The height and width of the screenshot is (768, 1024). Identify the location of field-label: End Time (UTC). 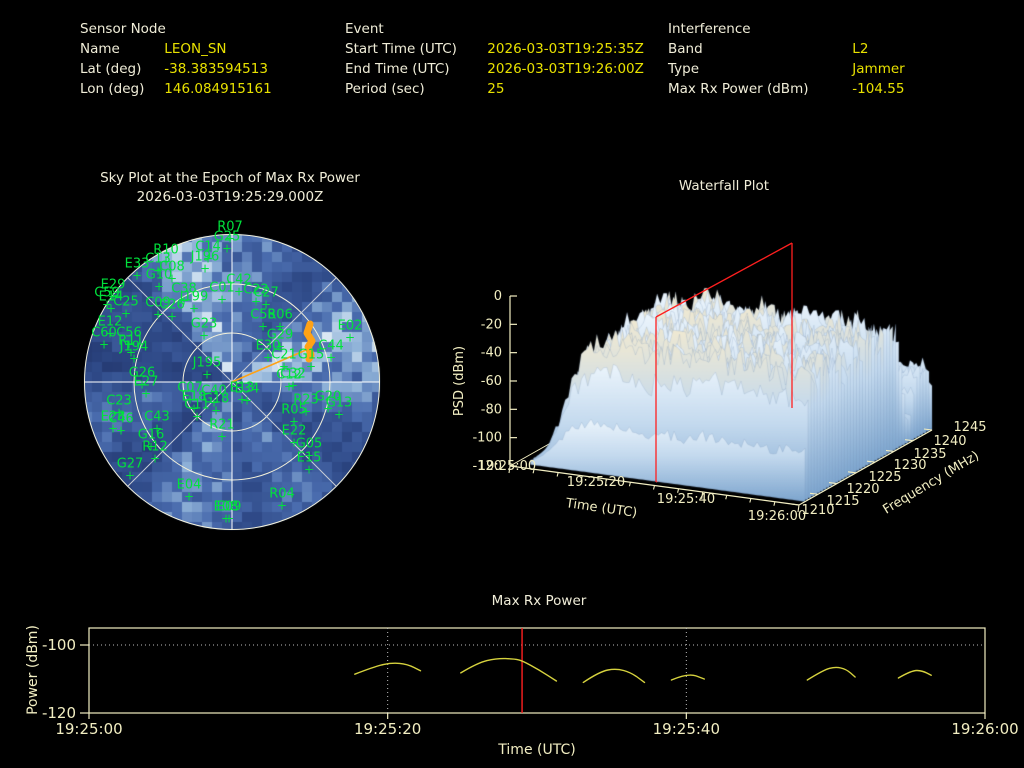
(397, 69).